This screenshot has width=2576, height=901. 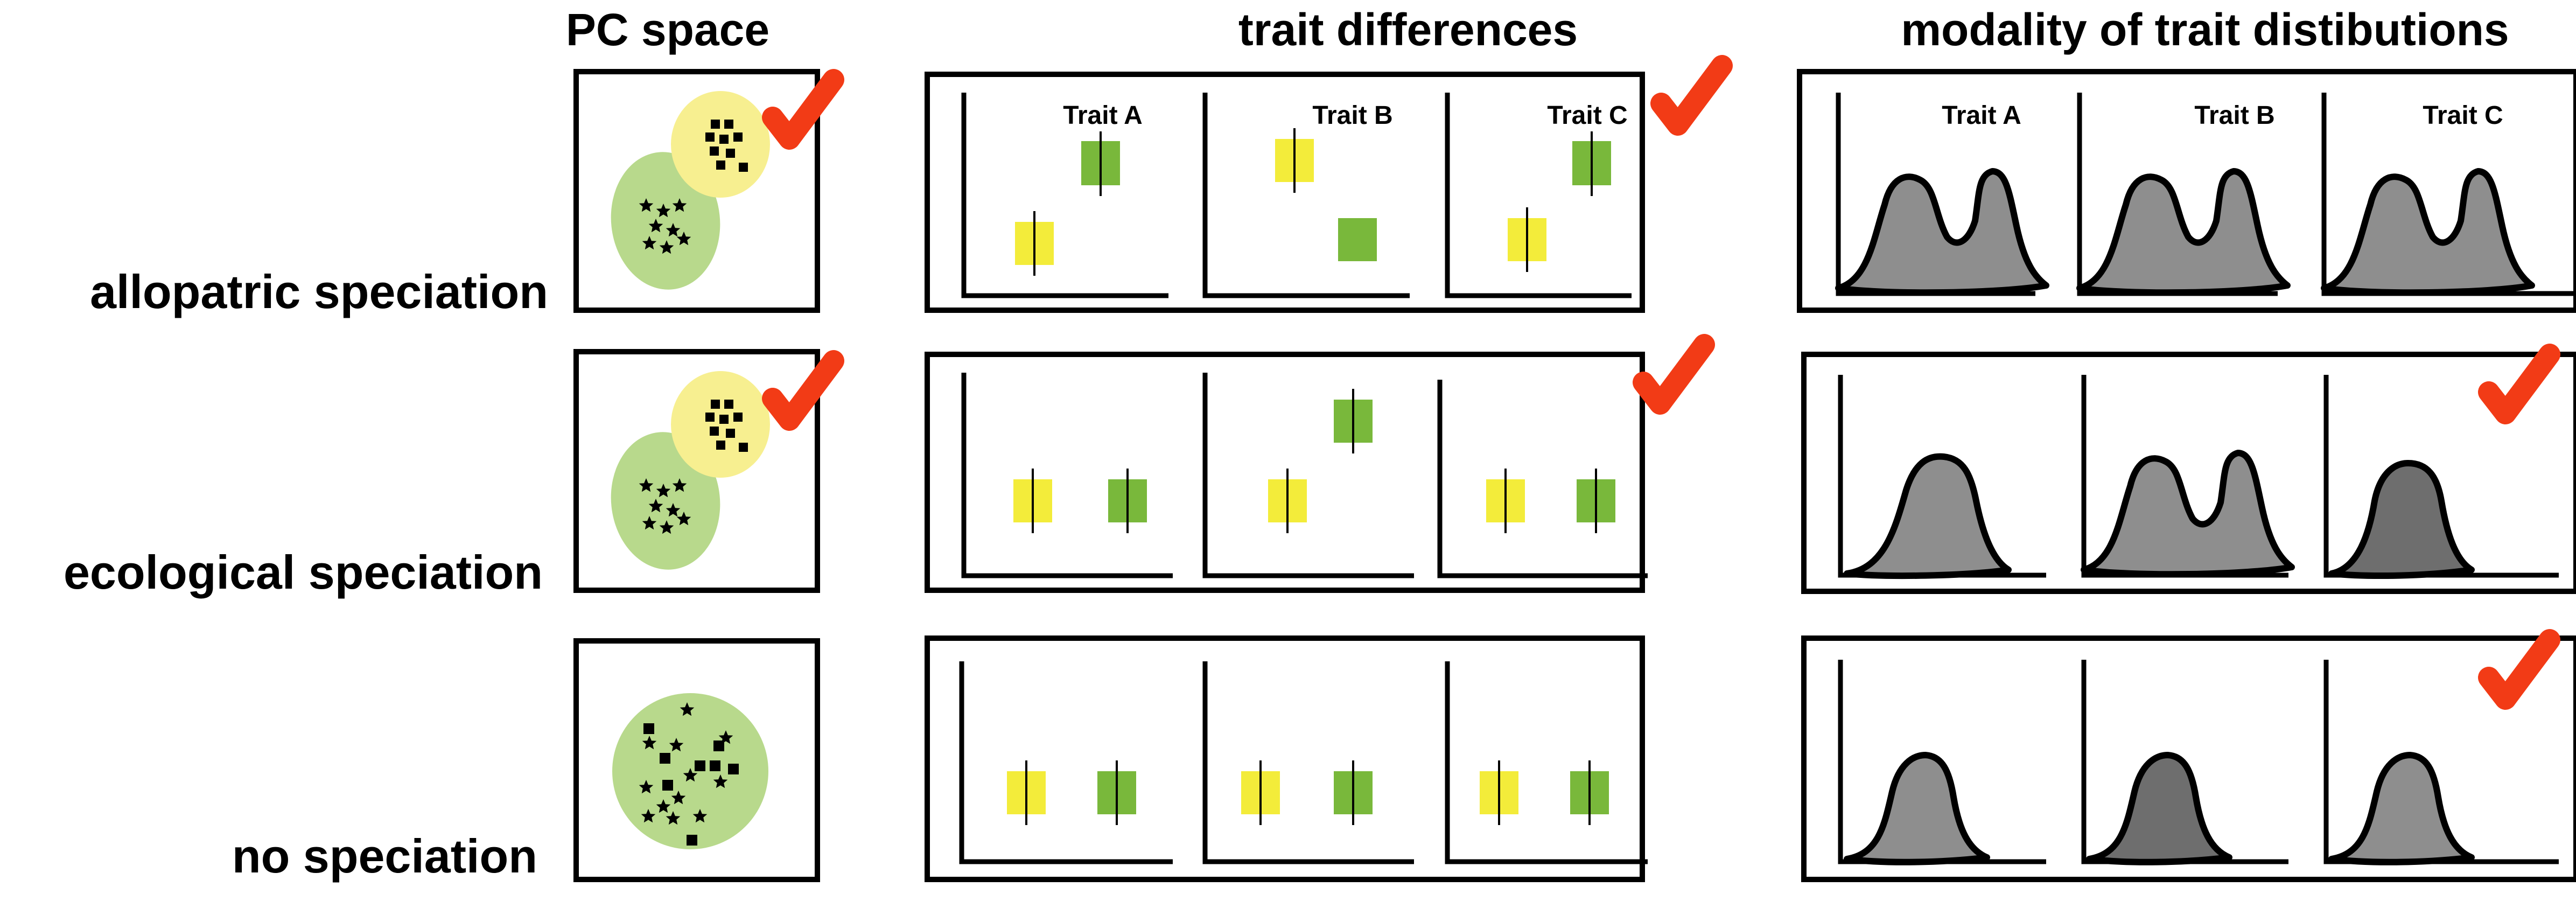 I want to click on row-label-no-speciation: no speciation, so click(x=384, y=856).